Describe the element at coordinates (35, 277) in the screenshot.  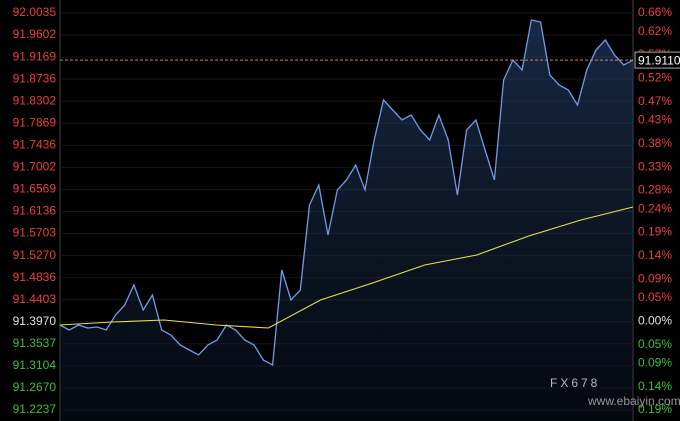
I see `y-tick-label: 91.4836` at that location.